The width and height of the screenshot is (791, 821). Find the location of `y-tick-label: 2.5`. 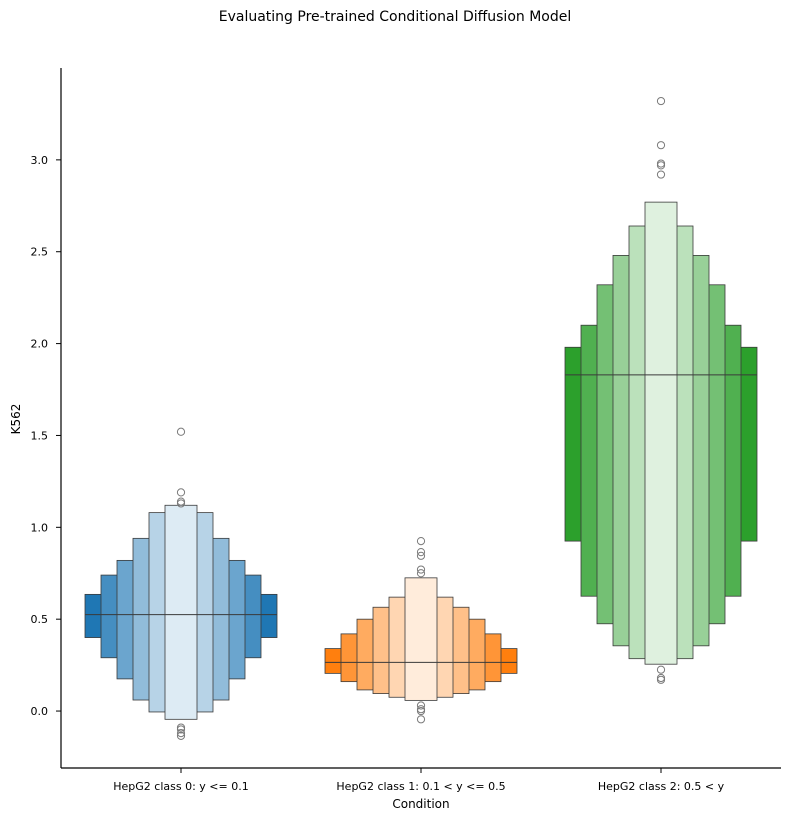

y-tick-label: 2.5 is located at coordinates (40, 252).